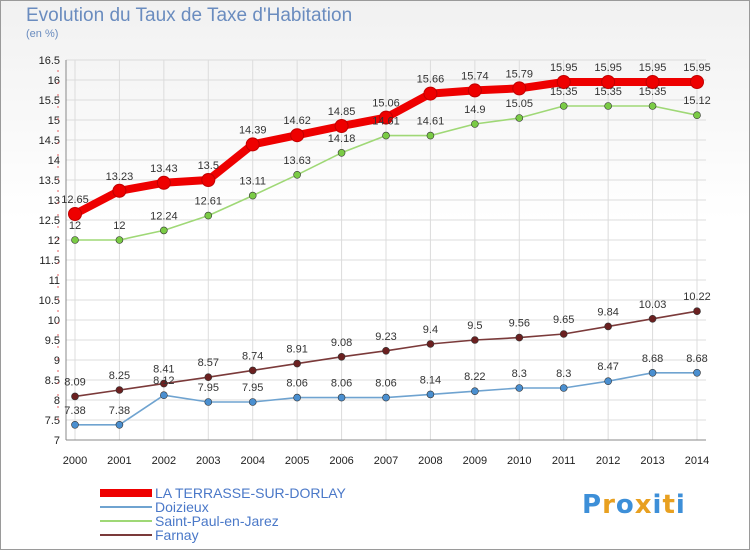  I want to click on y-tick-label: 11, so click(54, 281).